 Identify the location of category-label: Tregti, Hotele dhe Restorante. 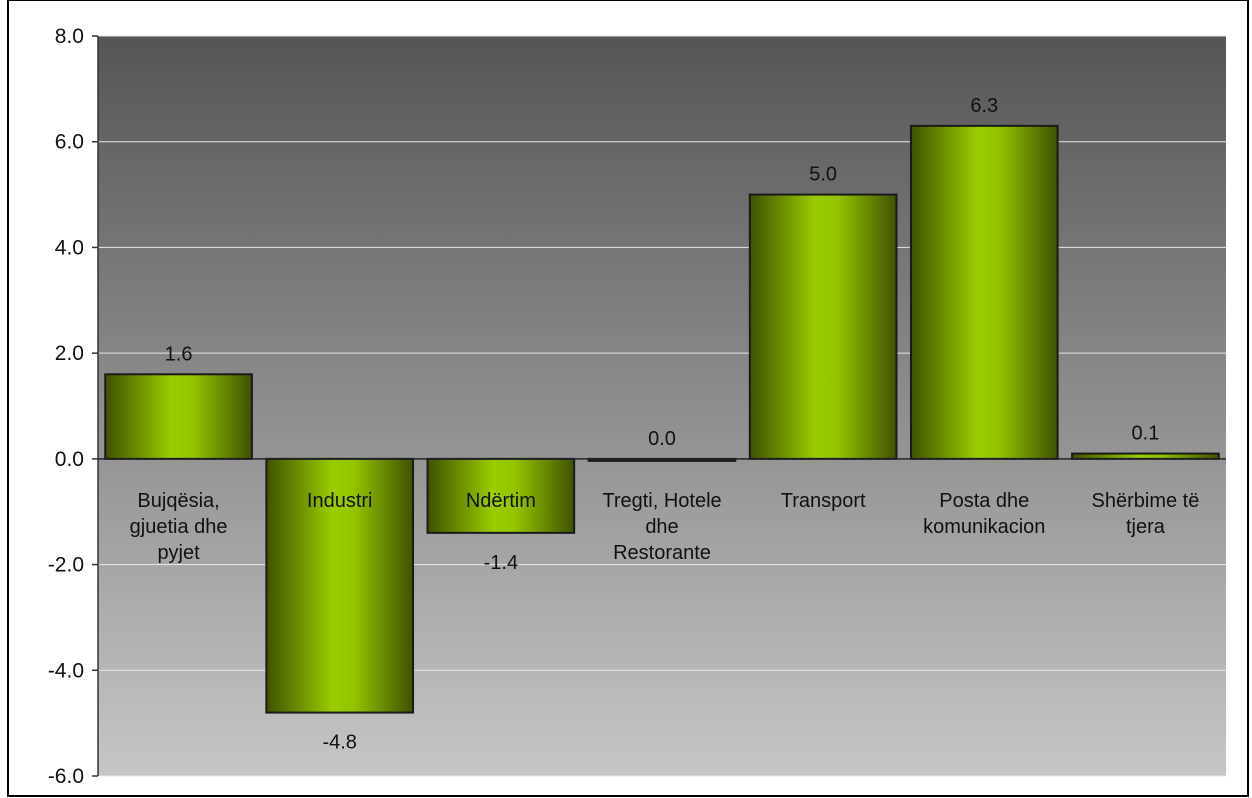
(661, 527).